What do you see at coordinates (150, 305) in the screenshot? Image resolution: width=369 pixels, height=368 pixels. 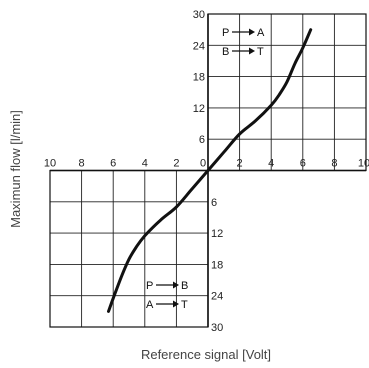 I see `legend-from: A` at bounding box center [150, 305].